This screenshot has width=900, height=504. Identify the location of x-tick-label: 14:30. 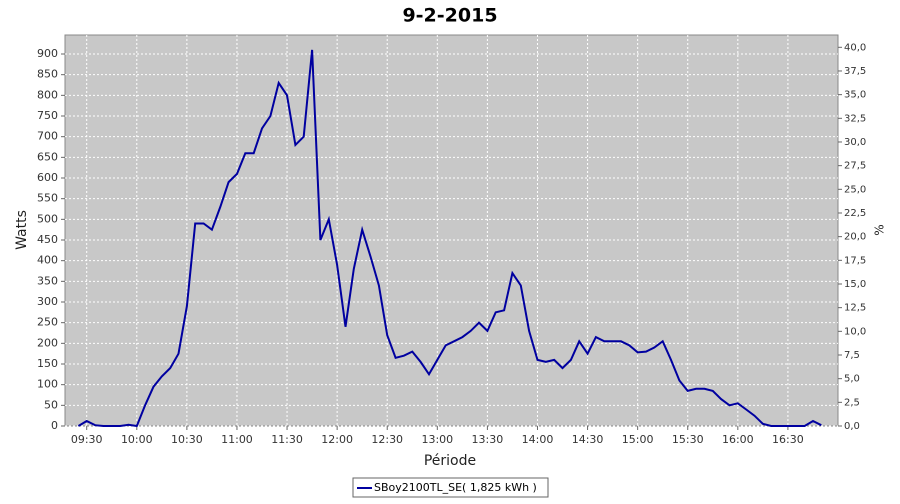
(588, 439).